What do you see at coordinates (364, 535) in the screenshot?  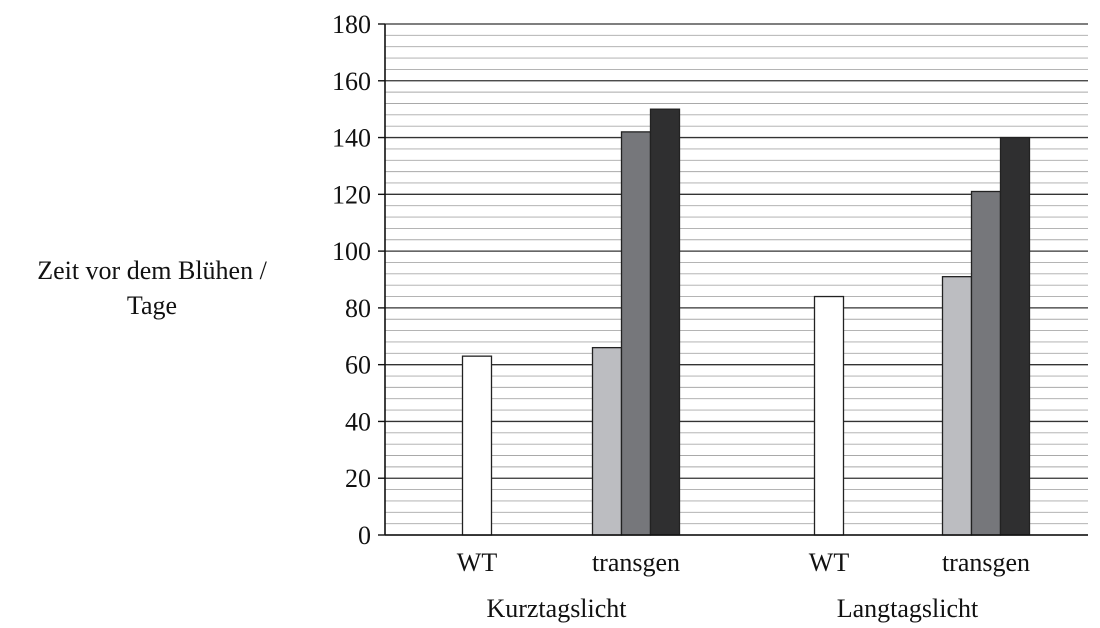 I see `y-tick-label: 0` at bounding box center [364, 535].